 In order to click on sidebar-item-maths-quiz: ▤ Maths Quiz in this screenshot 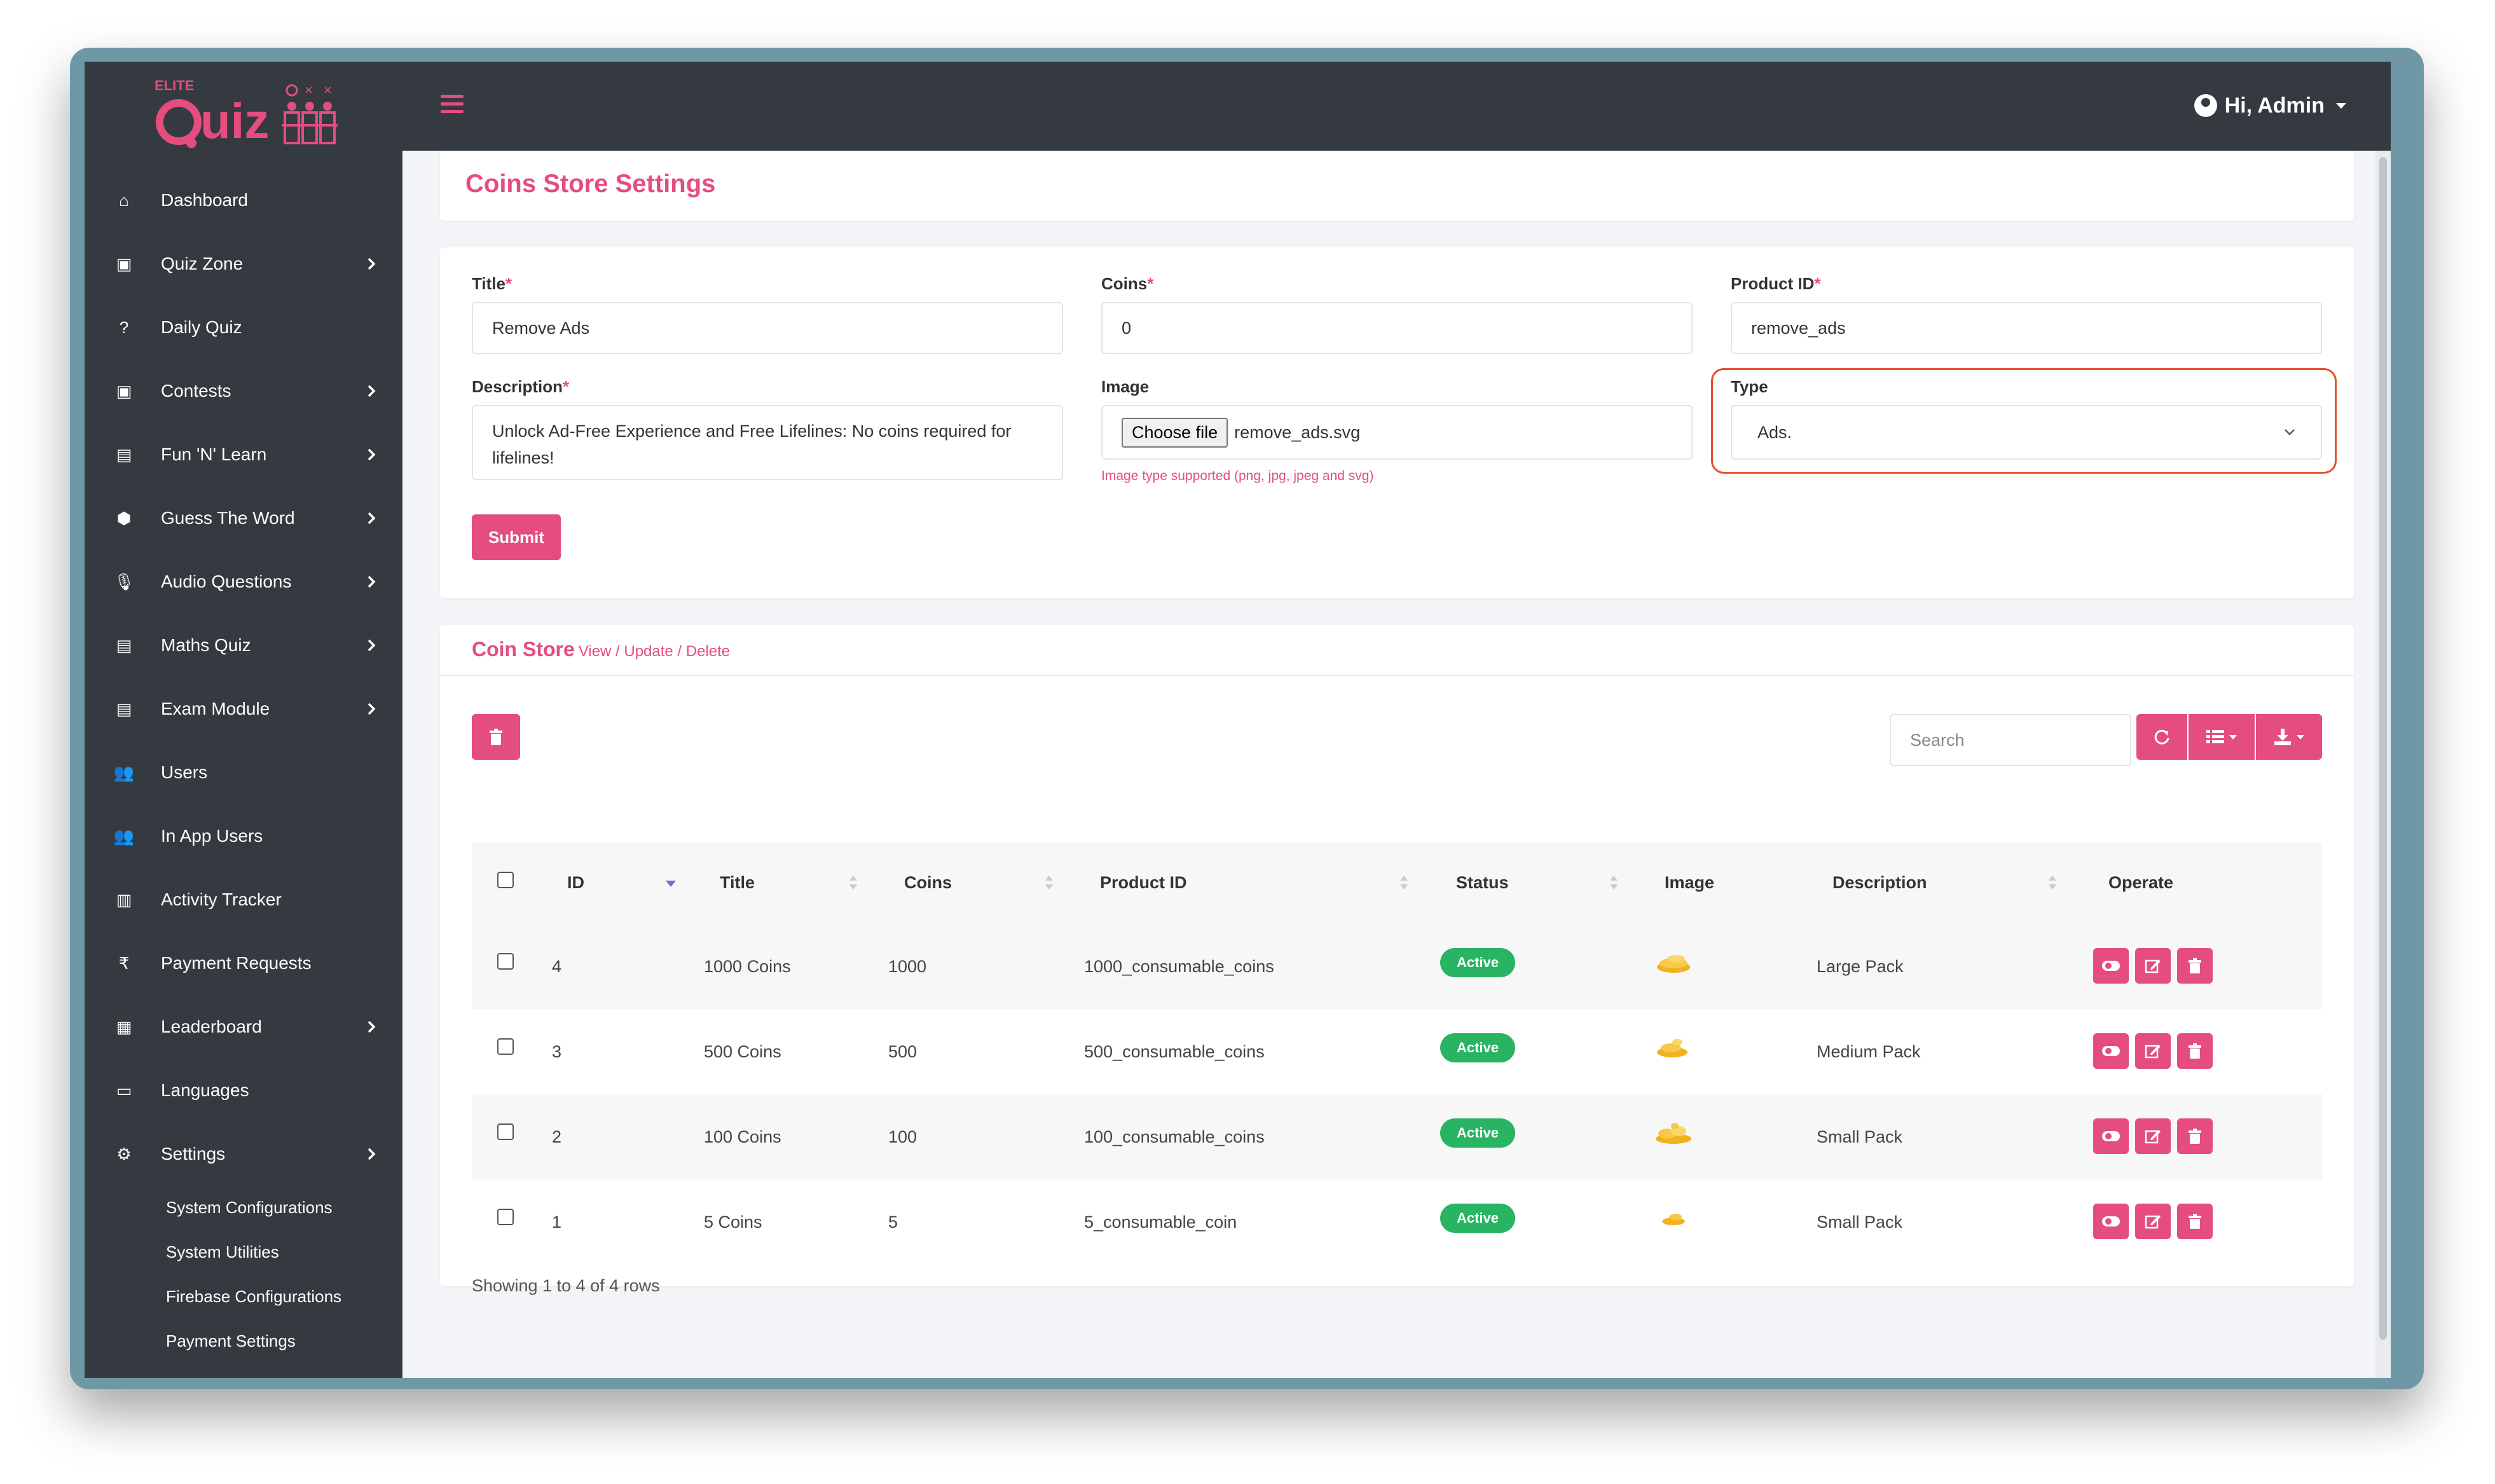, I will do `click(244, 645)`.